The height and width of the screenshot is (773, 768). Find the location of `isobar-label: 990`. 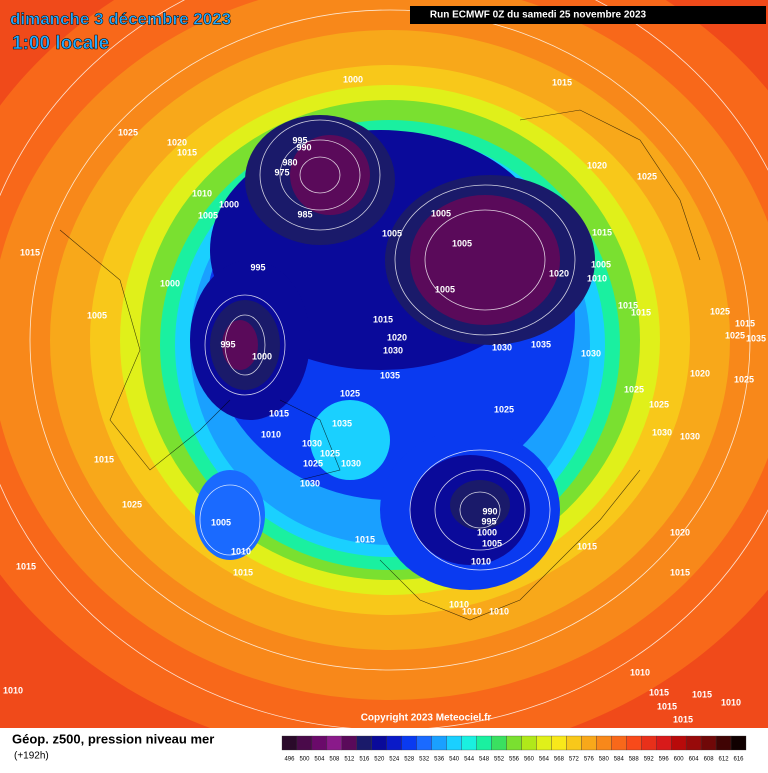

isobar-label: 990 is located at coordinates (489, 511).